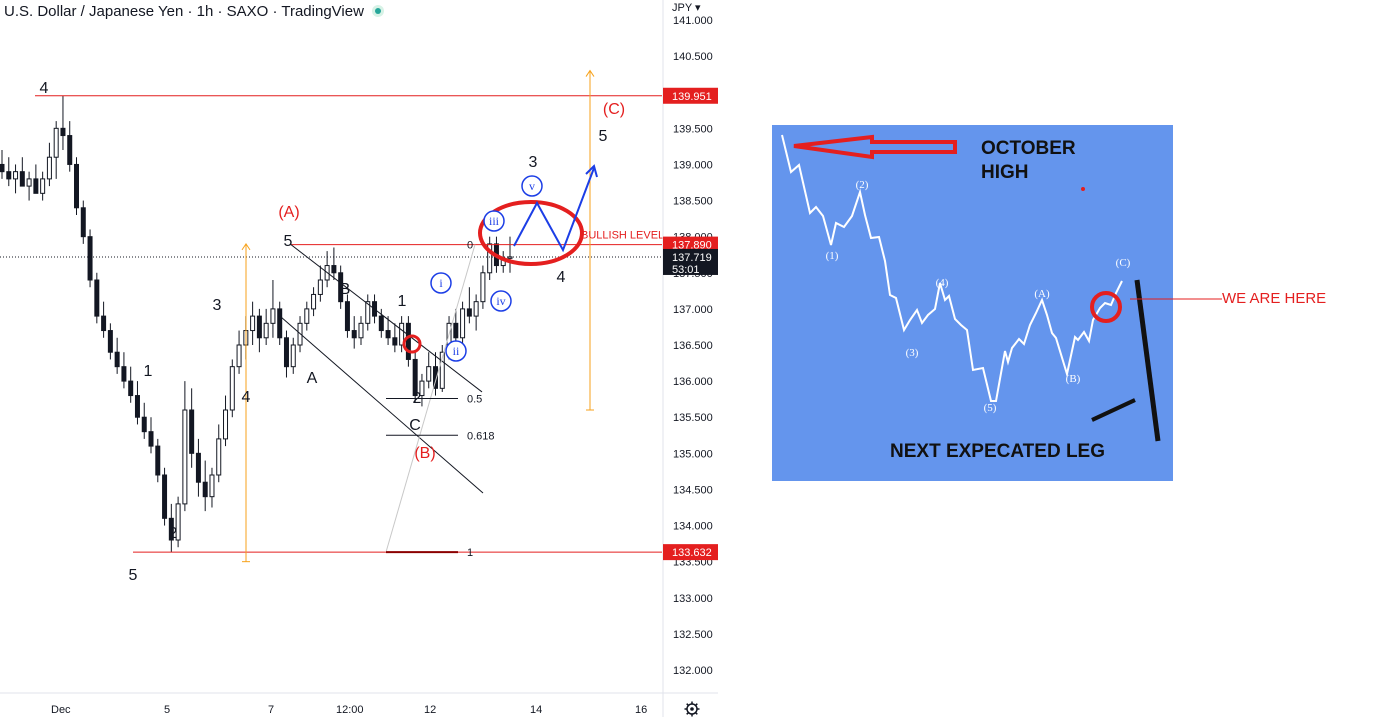 The image size is (1392, 717). I want to click on projection-arrow-left, so click(246, 402).